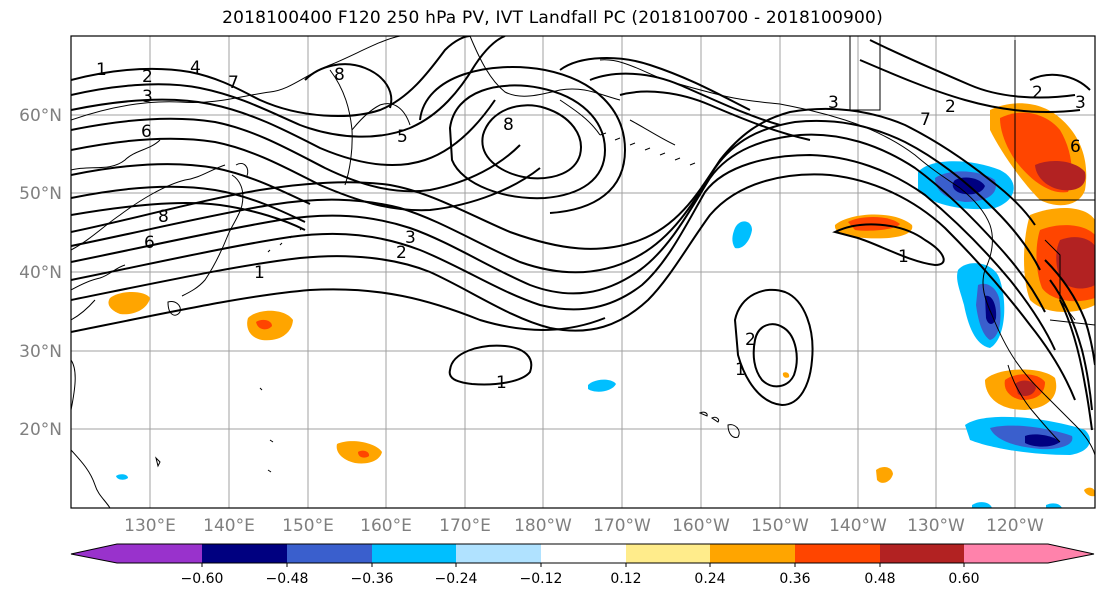 The width and height of the screenshot is (1105, 601). I want to click on colorbar-label: 0.48, so click(879, 579).